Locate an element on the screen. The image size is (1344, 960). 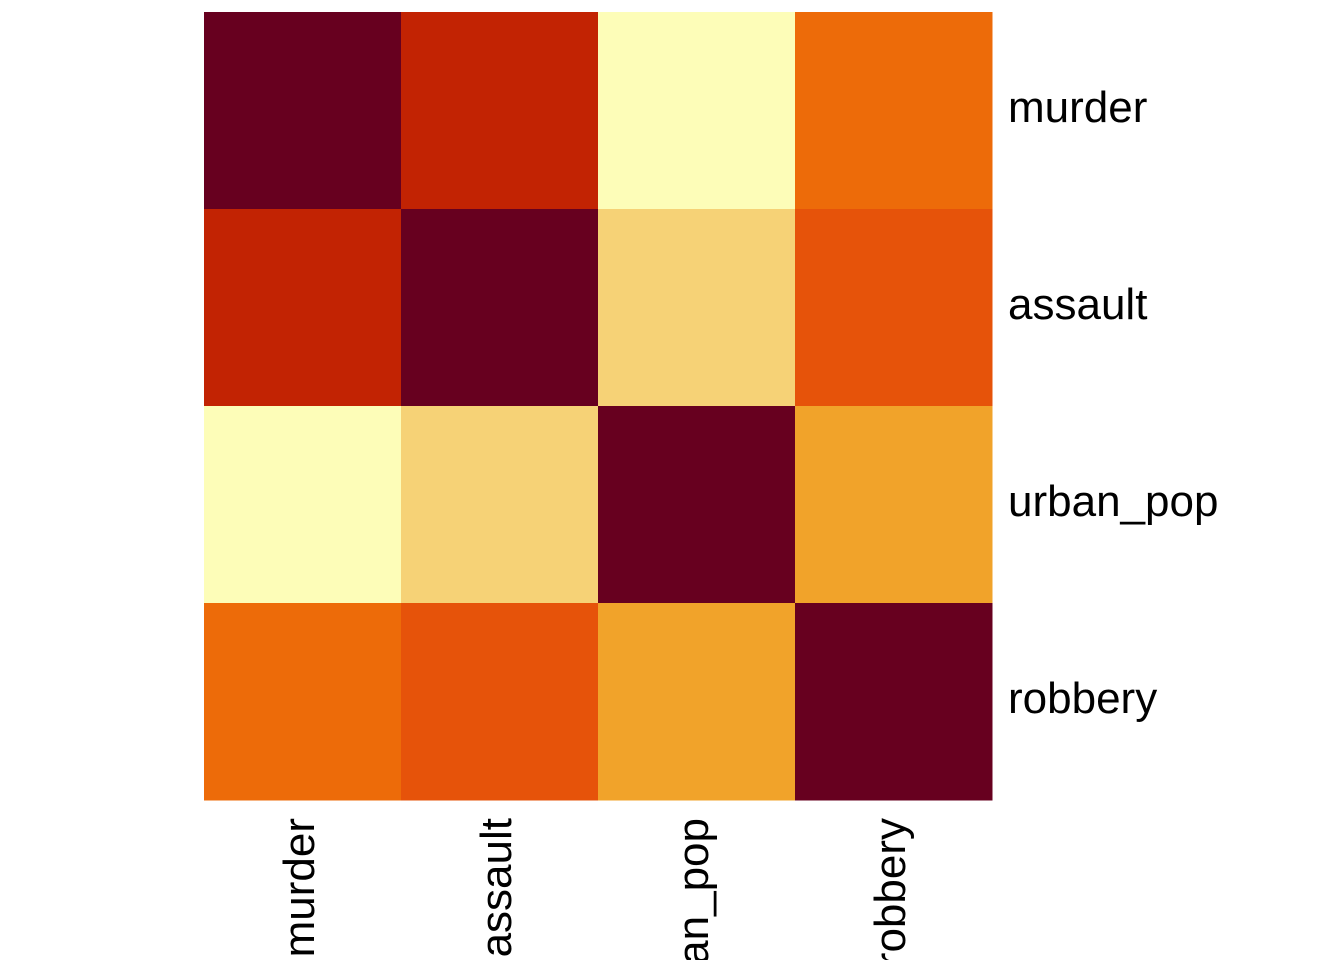
column-label: murder is located at coordinates (299, 887).